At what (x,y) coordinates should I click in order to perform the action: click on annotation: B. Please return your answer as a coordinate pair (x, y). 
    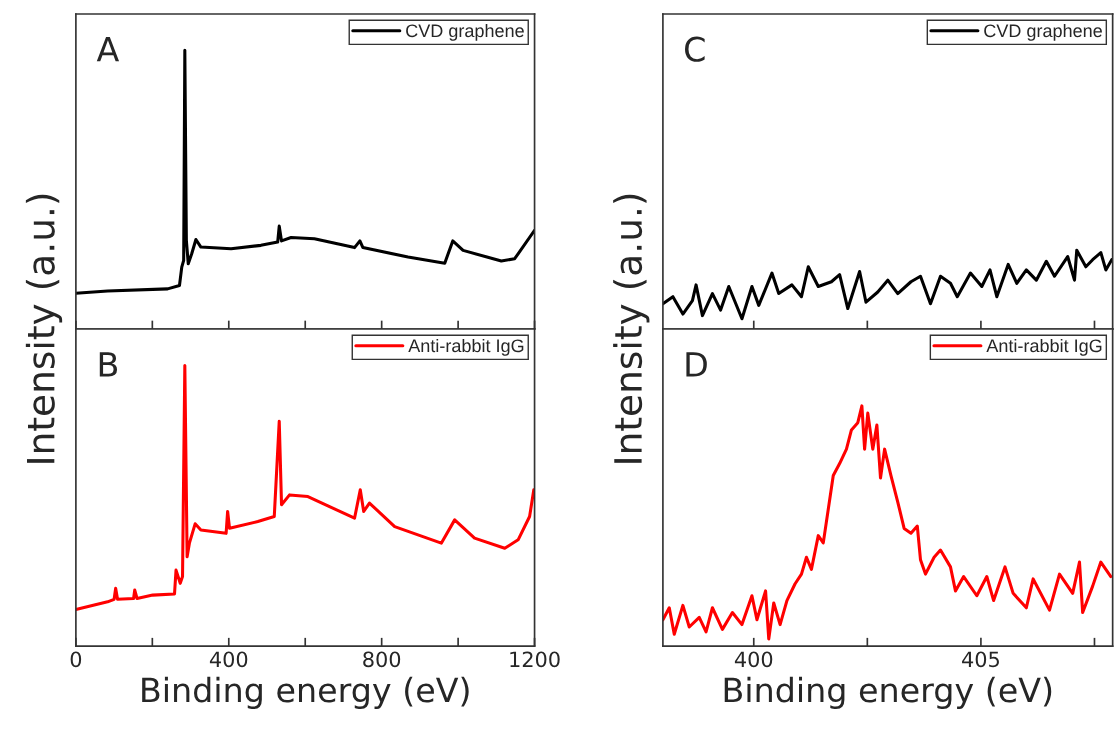
    Looking at the image, I should click on (108, 364).